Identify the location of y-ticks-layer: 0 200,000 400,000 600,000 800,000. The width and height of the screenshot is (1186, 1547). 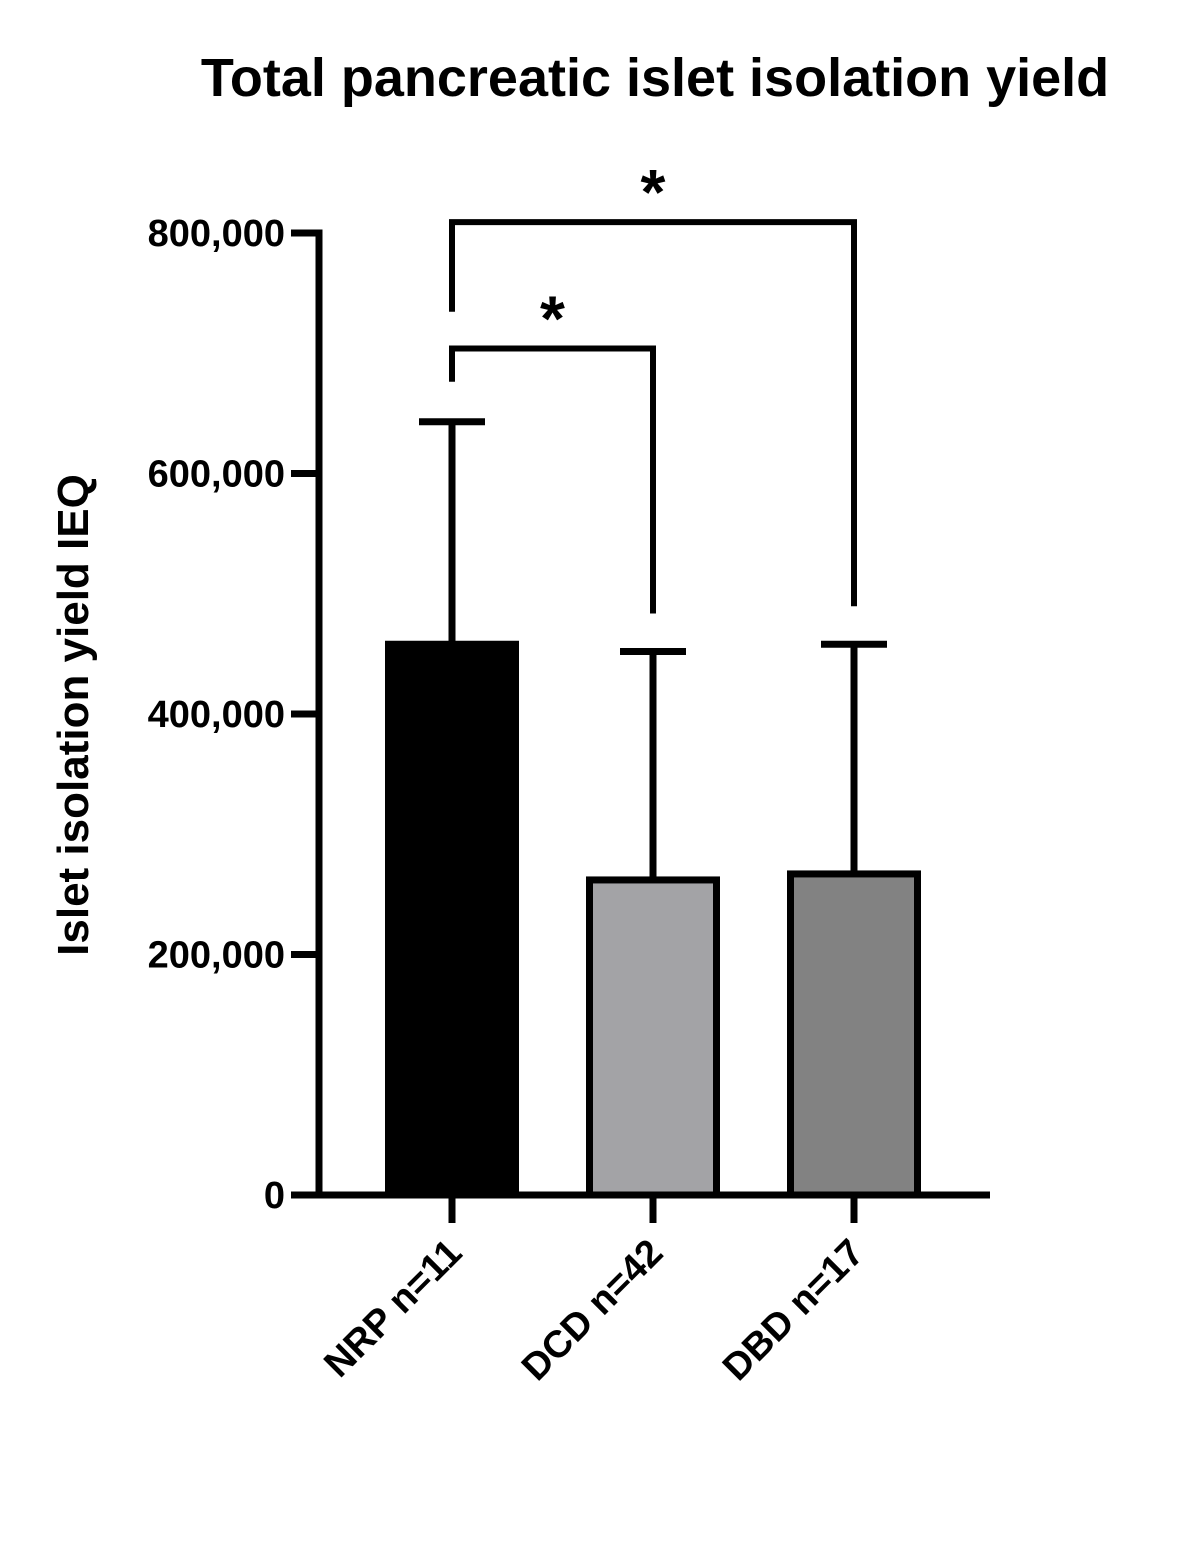
(233, 715).